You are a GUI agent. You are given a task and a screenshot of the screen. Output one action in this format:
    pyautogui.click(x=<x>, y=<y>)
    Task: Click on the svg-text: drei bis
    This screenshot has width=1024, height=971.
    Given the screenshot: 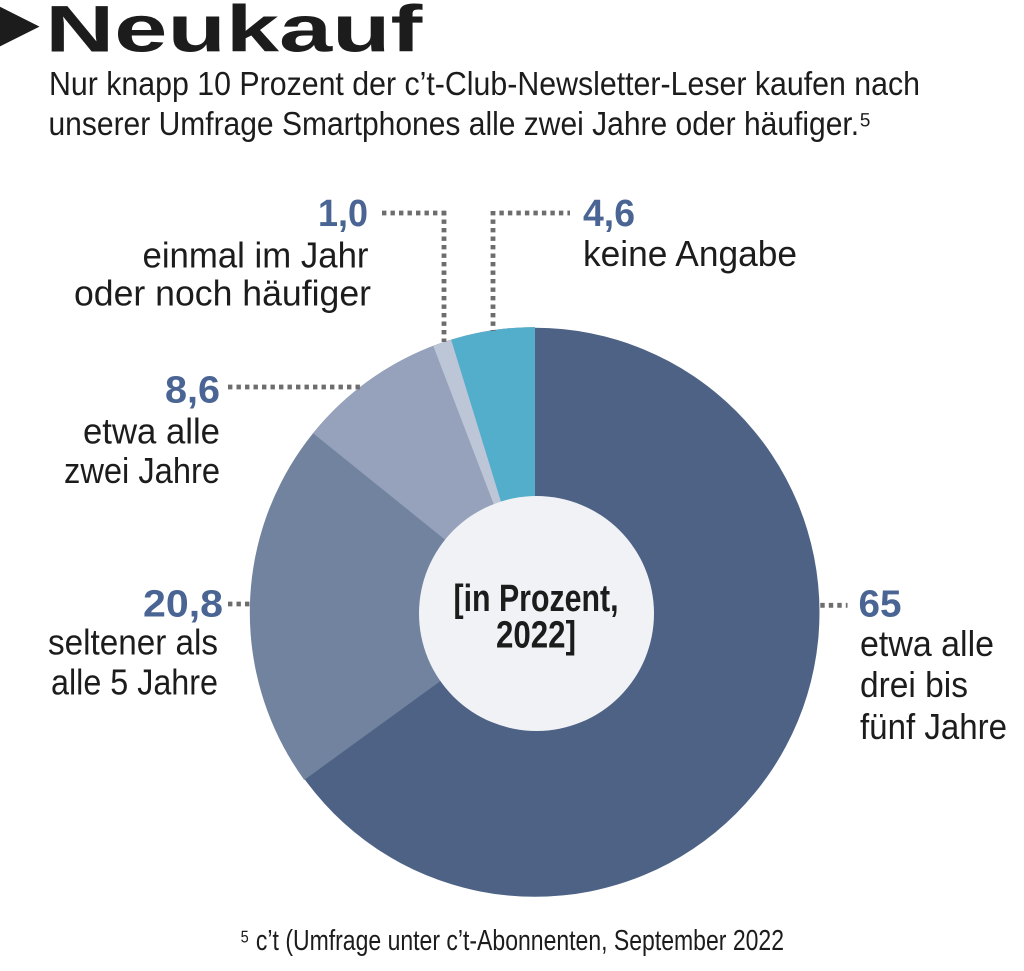 What is the action you would take?
    pyautogui.click(x=914, y=684)
    